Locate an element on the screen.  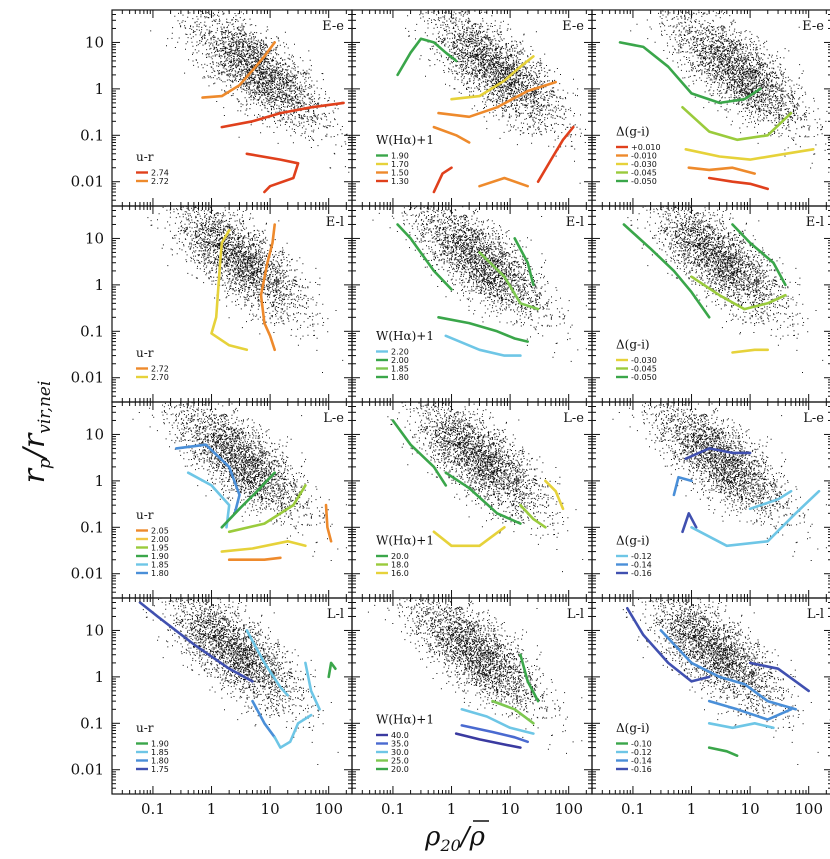
panel-E-l-1: 0.01 0.1 1 10 E-l u-r 2.722.70 is located at coordinates (212, 304).